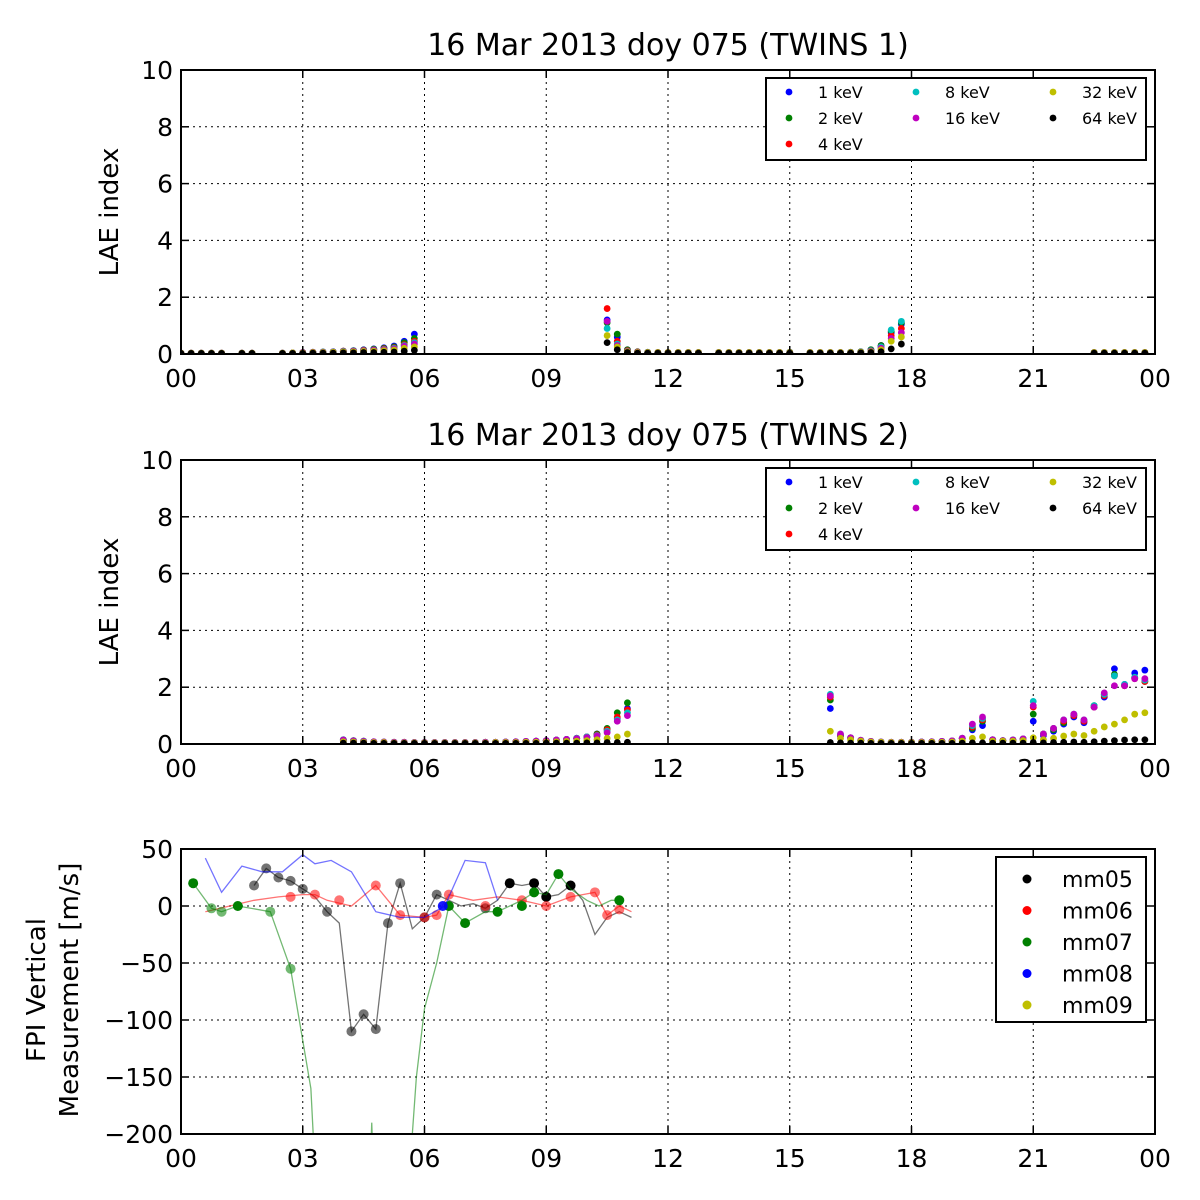 The image size is (1200, 1200). What do you see at coordinates (1114, 676) in the screenshot?
I see `data-point-8-kev` at bounding box center [1114, 676].